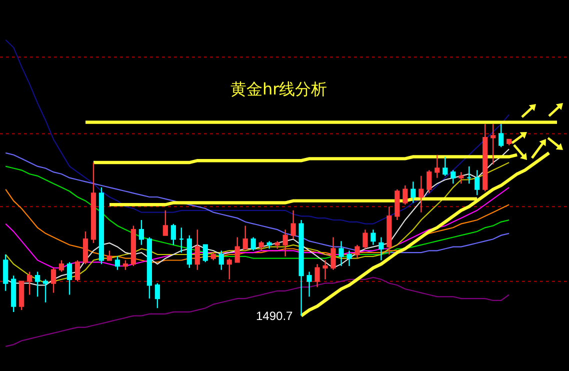  Describe the element at coordinates (279, 89) in the screenshot. I see `chart-title: 黄金hr线分析` at that location.